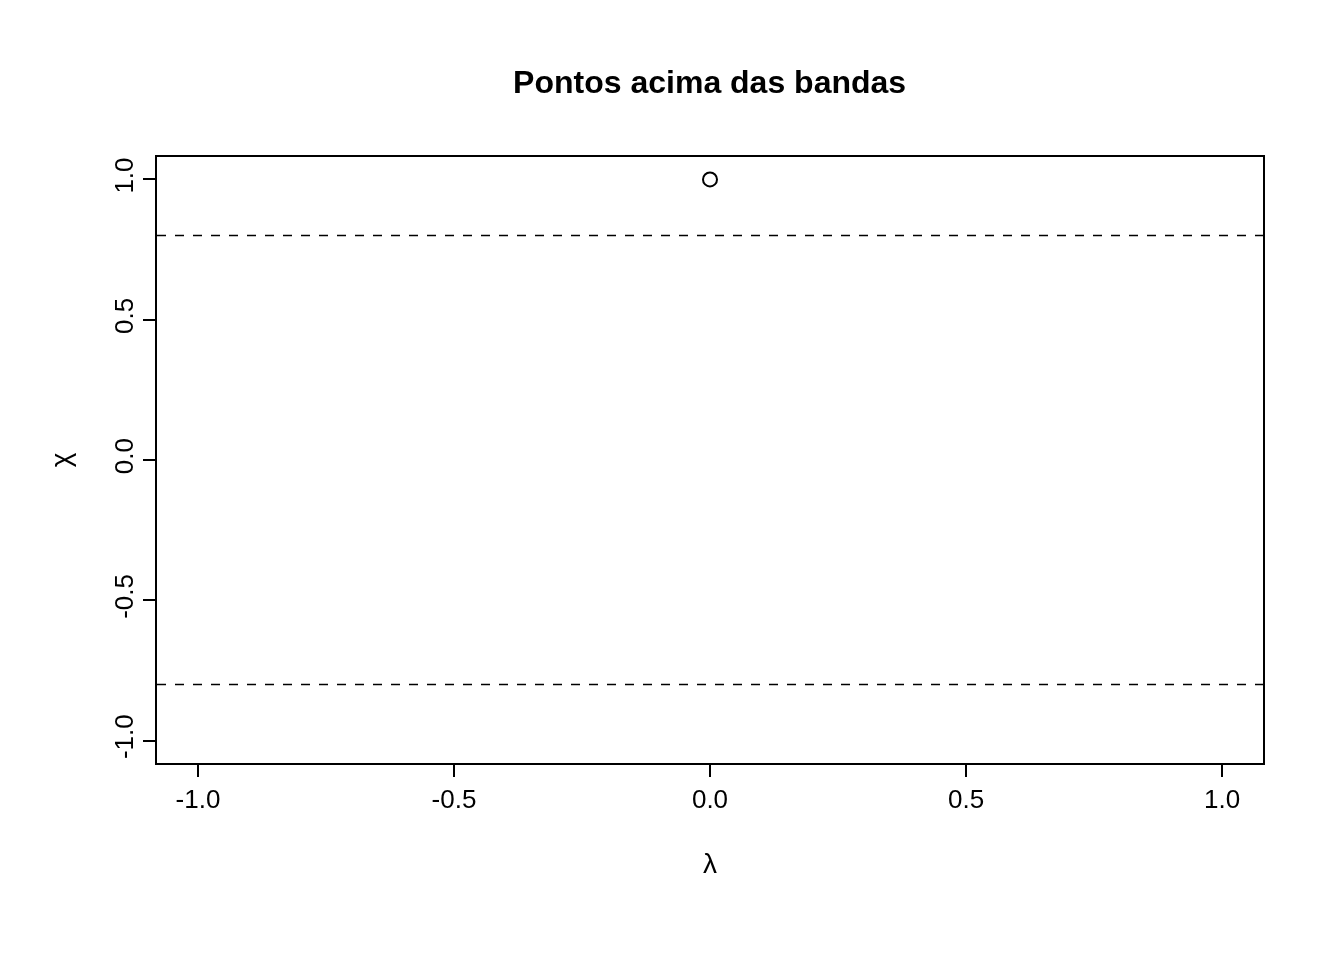 Image resolution: width=1344 pixels, height=960 pixels. Describe the element at coordinates (966, 798) in the screenshot. I see `x-tick-label: 0.5` at that location.